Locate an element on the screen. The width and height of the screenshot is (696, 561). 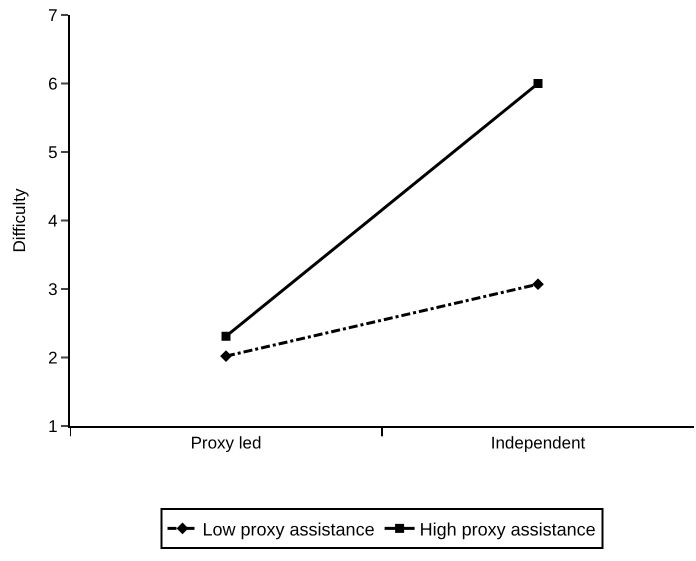
x-tick-label: Independent is located at coordinates (538, 442).